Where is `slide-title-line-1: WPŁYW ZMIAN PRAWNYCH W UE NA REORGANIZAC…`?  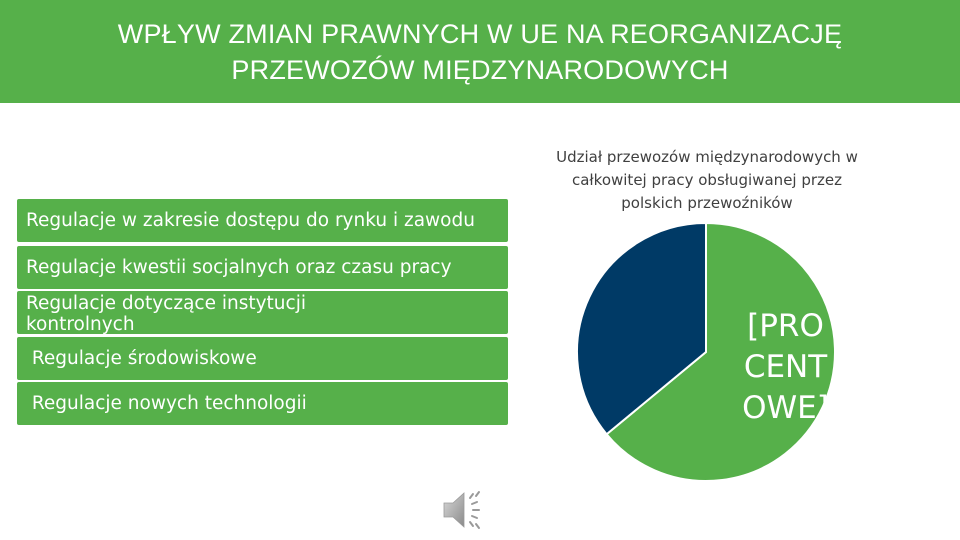
slide-title-line-1: WPŁYW ZMIAN PRAWNYCH W UE NA REORGANIZAC… is located at coordinates (480, 33).